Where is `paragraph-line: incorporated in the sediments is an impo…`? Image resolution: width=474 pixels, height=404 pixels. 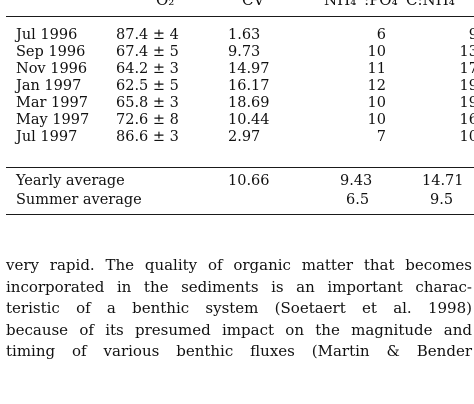 paragraph-line: incorporated in the sediments is an impo… is located at coordinates (239, 286).